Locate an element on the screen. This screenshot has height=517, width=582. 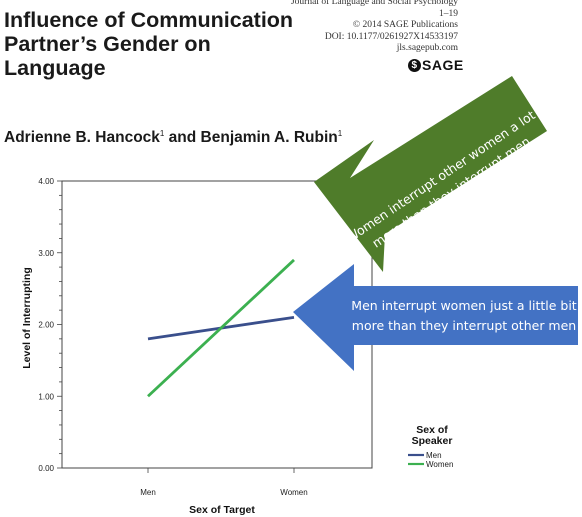
author-1: Adrienne B. Hancock is located at coordinates (82, 137).